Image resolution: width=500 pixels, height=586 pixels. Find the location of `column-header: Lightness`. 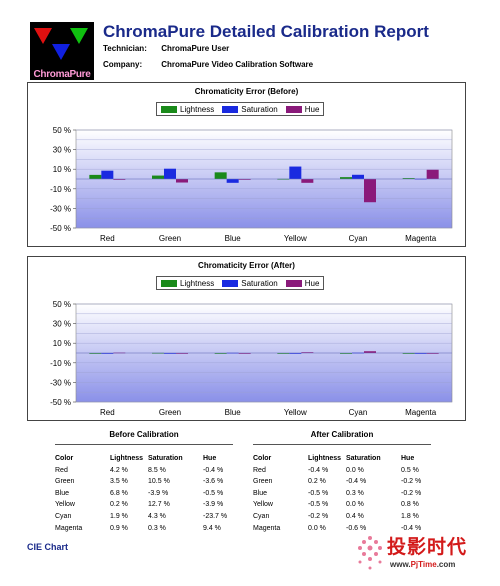

column-header: Lightness is located at coordinates (325, 458).